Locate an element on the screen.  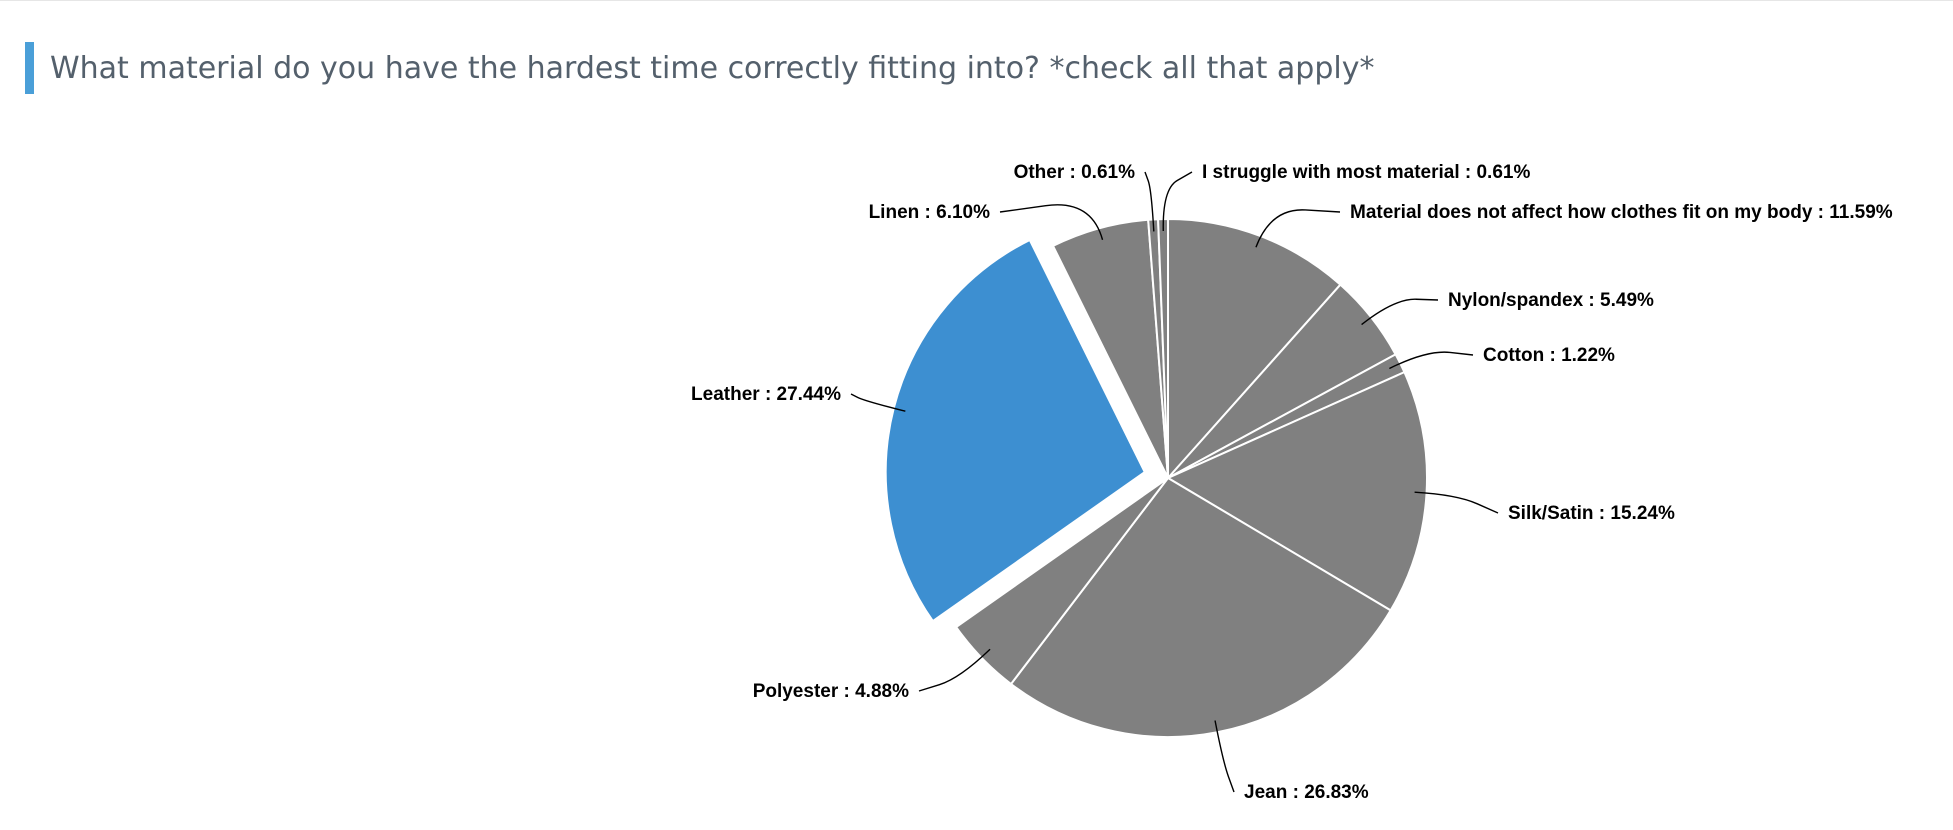
leader-line-silk-satin is located at coordinates (1456, 502).